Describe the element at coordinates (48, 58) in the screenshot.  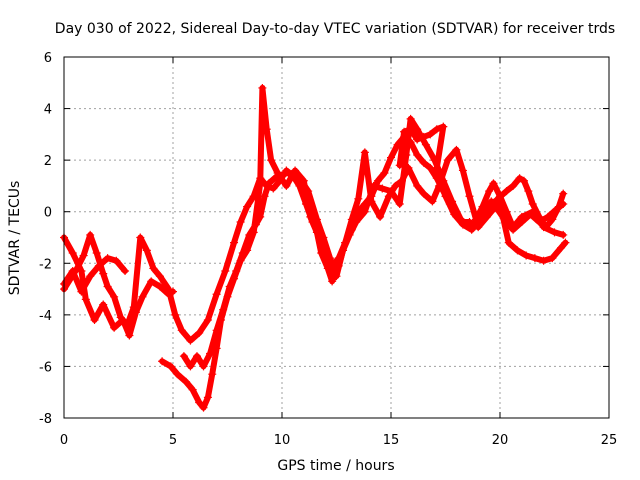
I see `y-tick-label: 6` at that location.